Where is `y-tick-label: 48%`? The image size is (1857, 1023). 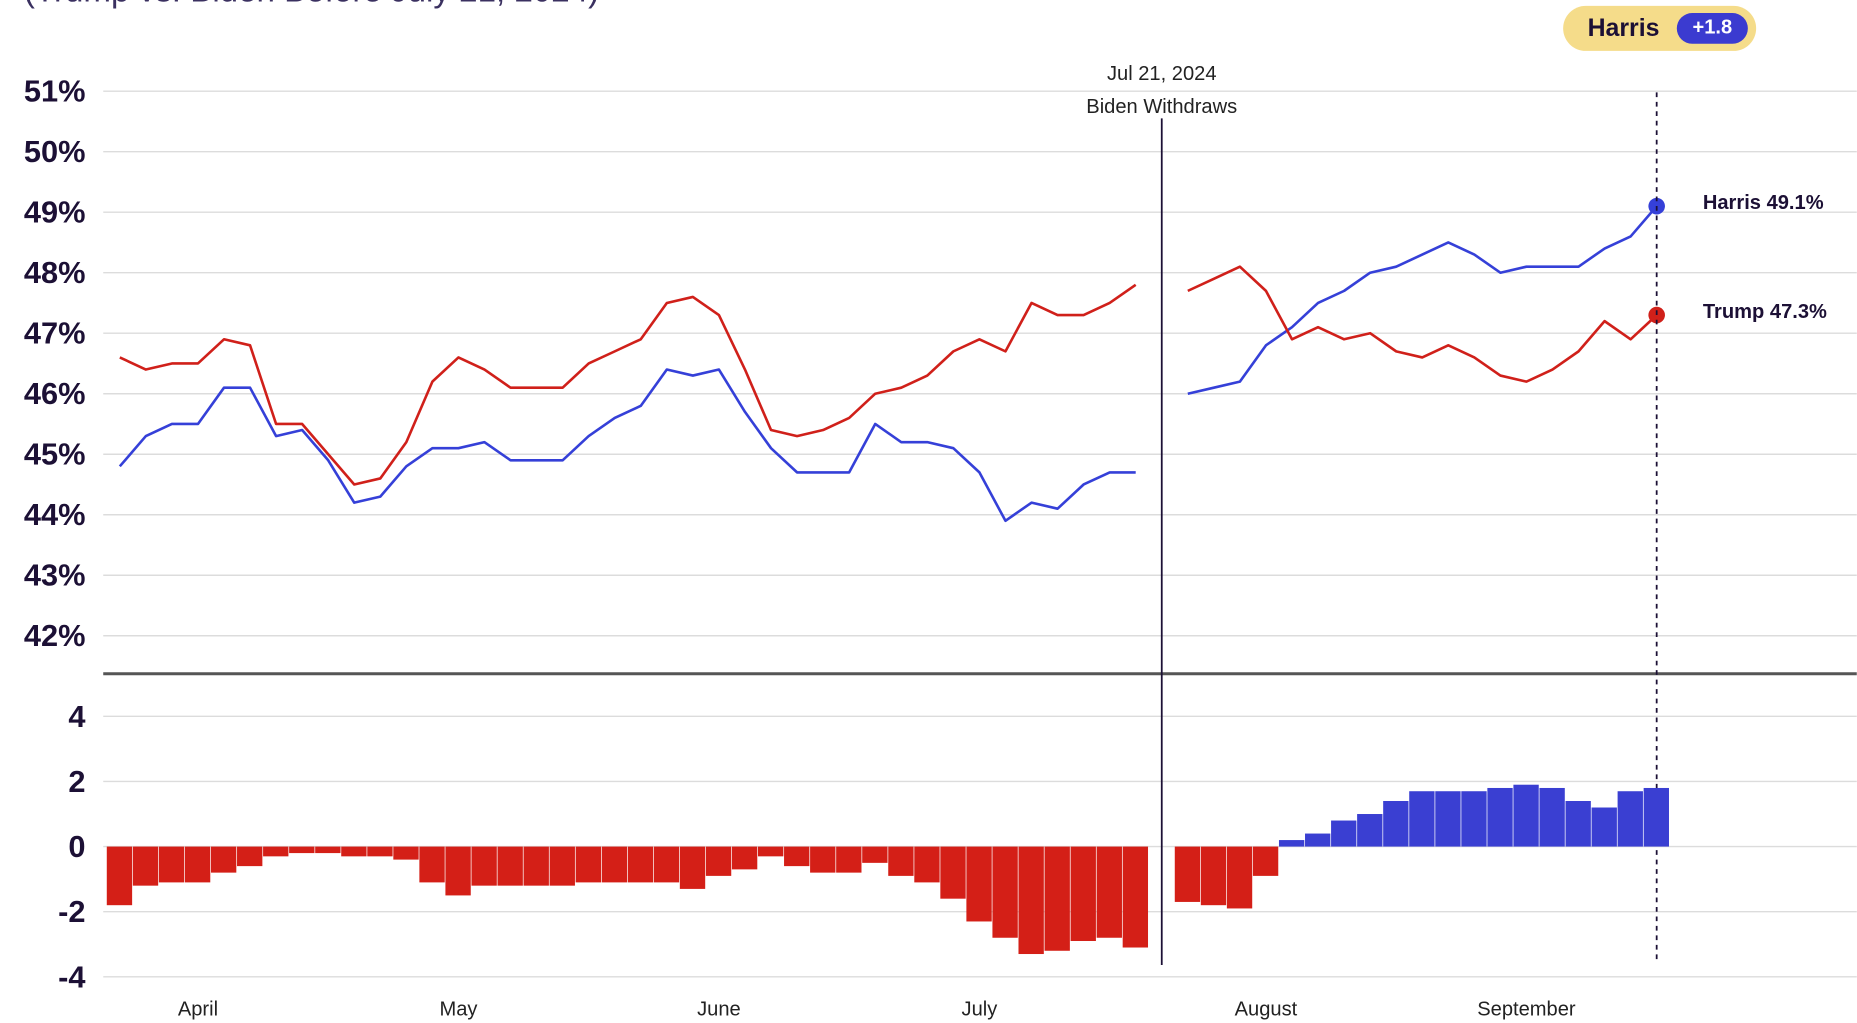
y-tick-label: 48% is located at coordinates (55, 272).